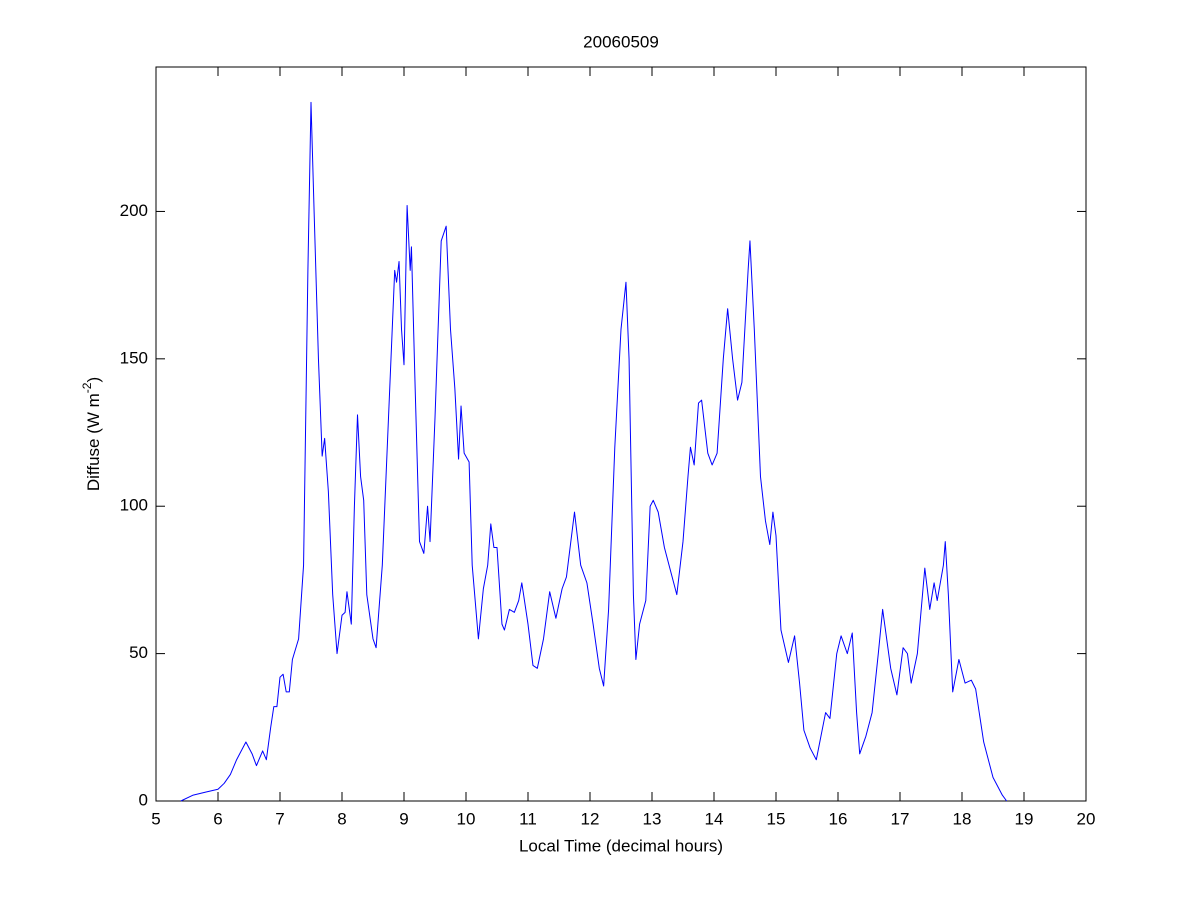  Describe the element at coordinates (652, 818) in the screenshot. I see `x-tick-label: 13` at that location.